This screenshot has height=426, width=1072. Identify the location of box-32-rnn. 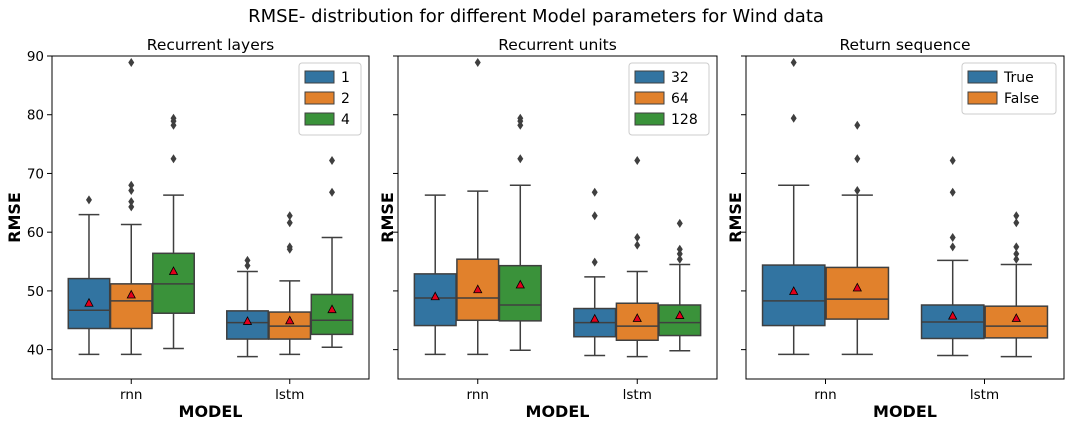
(435, 275).